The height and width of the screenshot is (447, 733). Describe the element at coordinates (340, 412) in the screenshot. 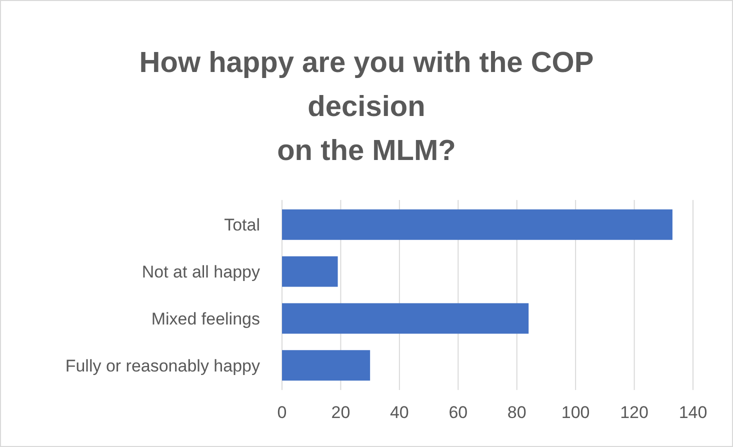

I see `x-tick-label: 20` at that location.